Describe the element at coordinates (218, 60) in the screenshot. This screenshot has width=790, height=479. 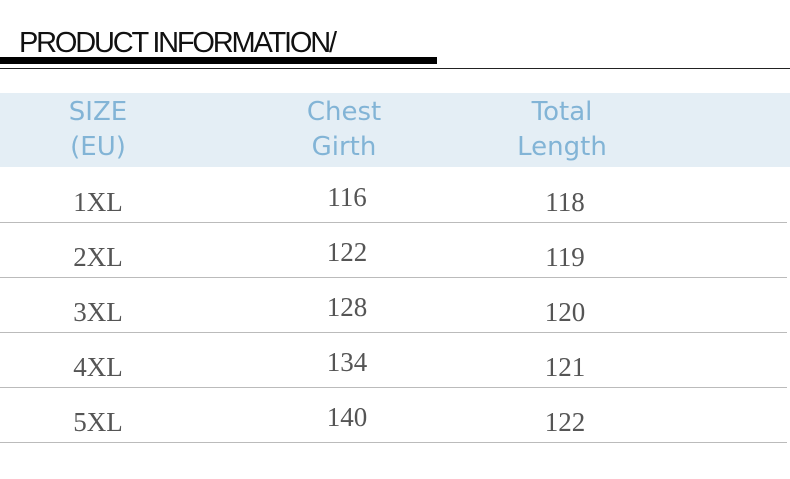
I see `title-underline-bar` at that location.